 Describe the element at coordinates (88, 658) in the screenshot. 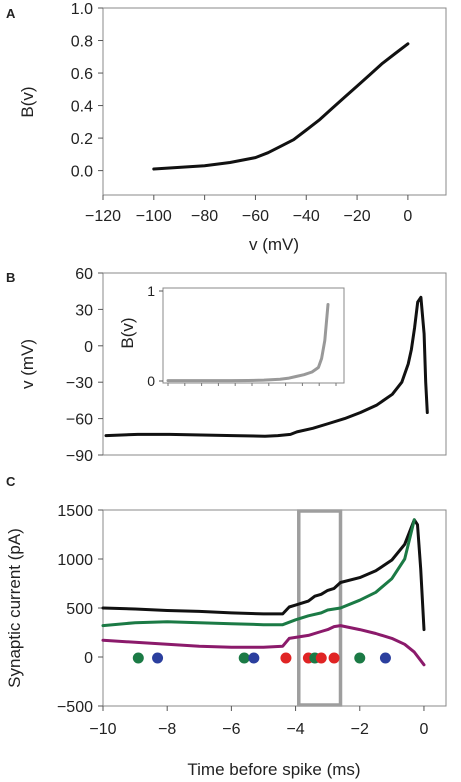

I see `panel-c-y-tick-label: 0` at that location.